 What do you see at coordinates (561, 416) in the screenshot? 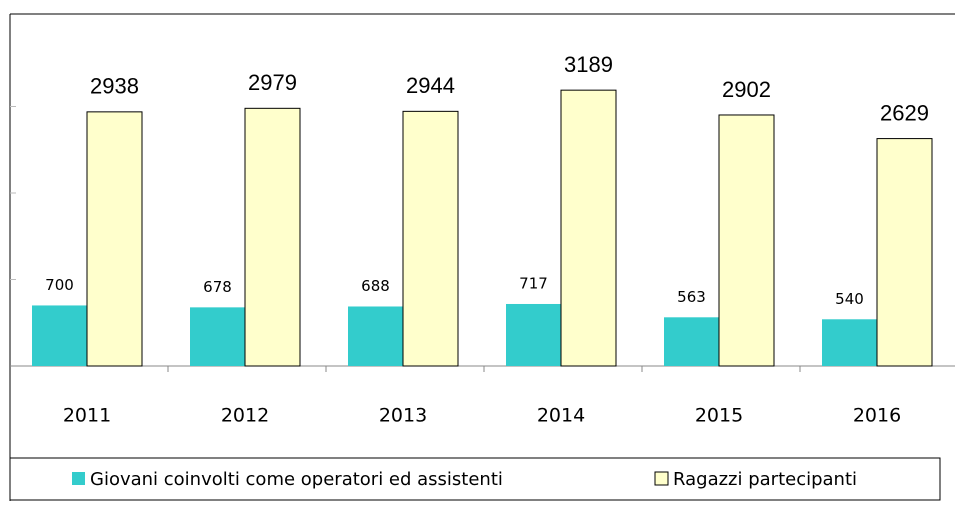
I see `x-tick-label: 2014` at bounding box center [561, 416].